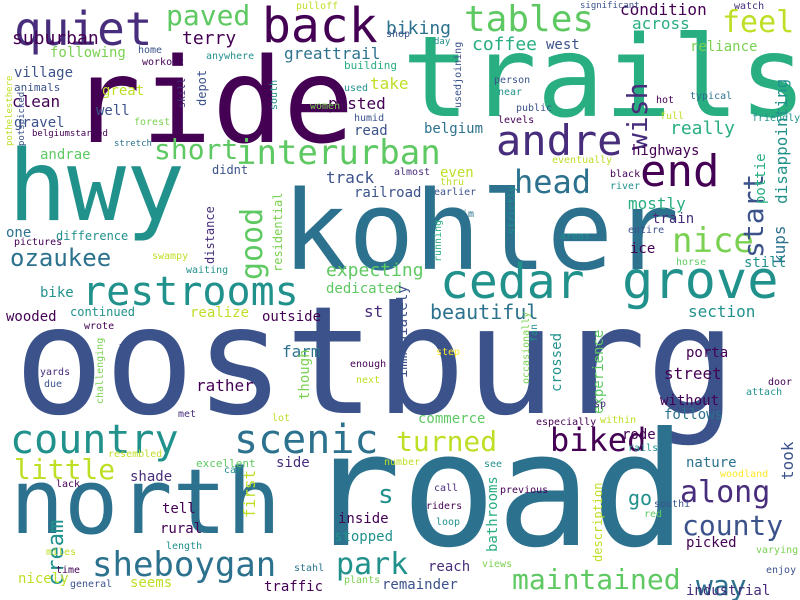  Describe the element at coordinates (447, 441) in the screenshot. I see `word-turned: turned` at that location.